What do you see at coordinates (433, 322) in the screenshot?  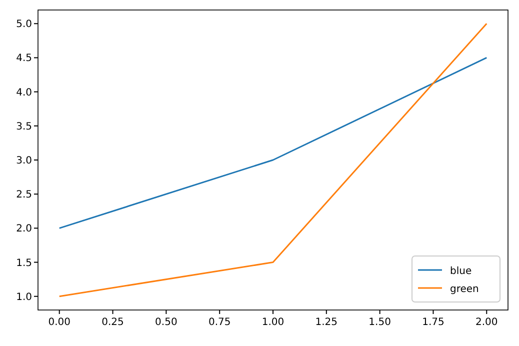 I see `x-tick-label: 1.75` at bounding box center [433, 322].